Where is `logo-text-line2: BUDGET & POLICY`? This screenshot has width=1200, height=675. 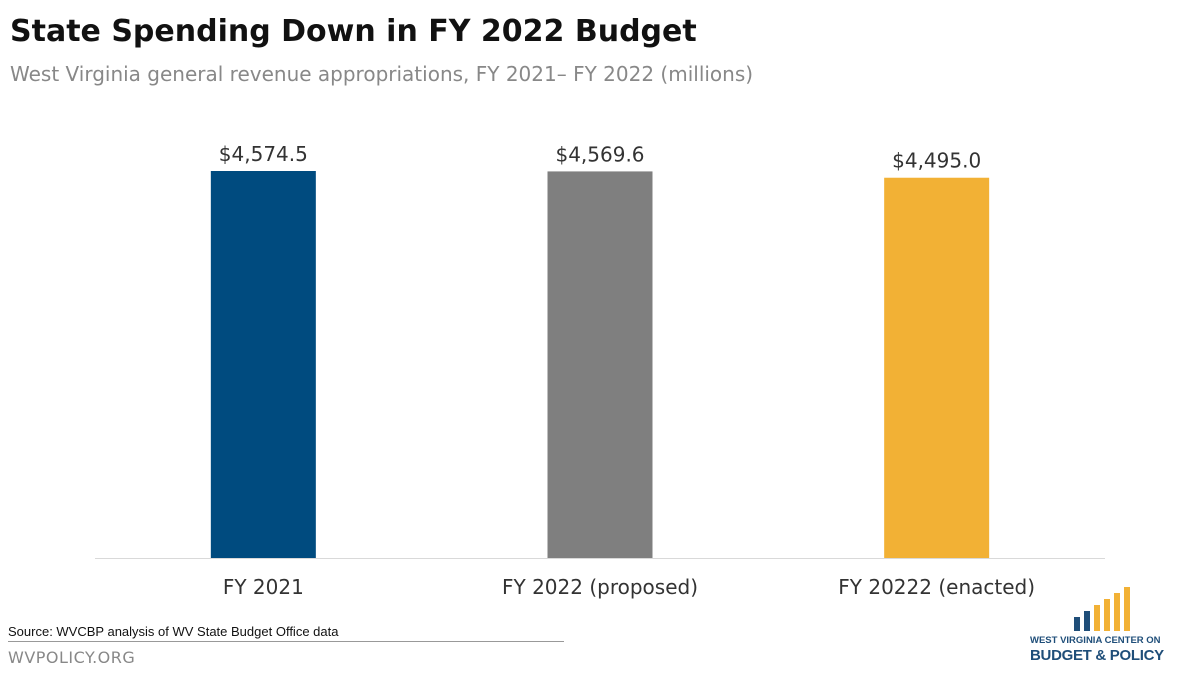
logo-text-line2: BUDGET & POLICY is located at coordinates (1097, 655).